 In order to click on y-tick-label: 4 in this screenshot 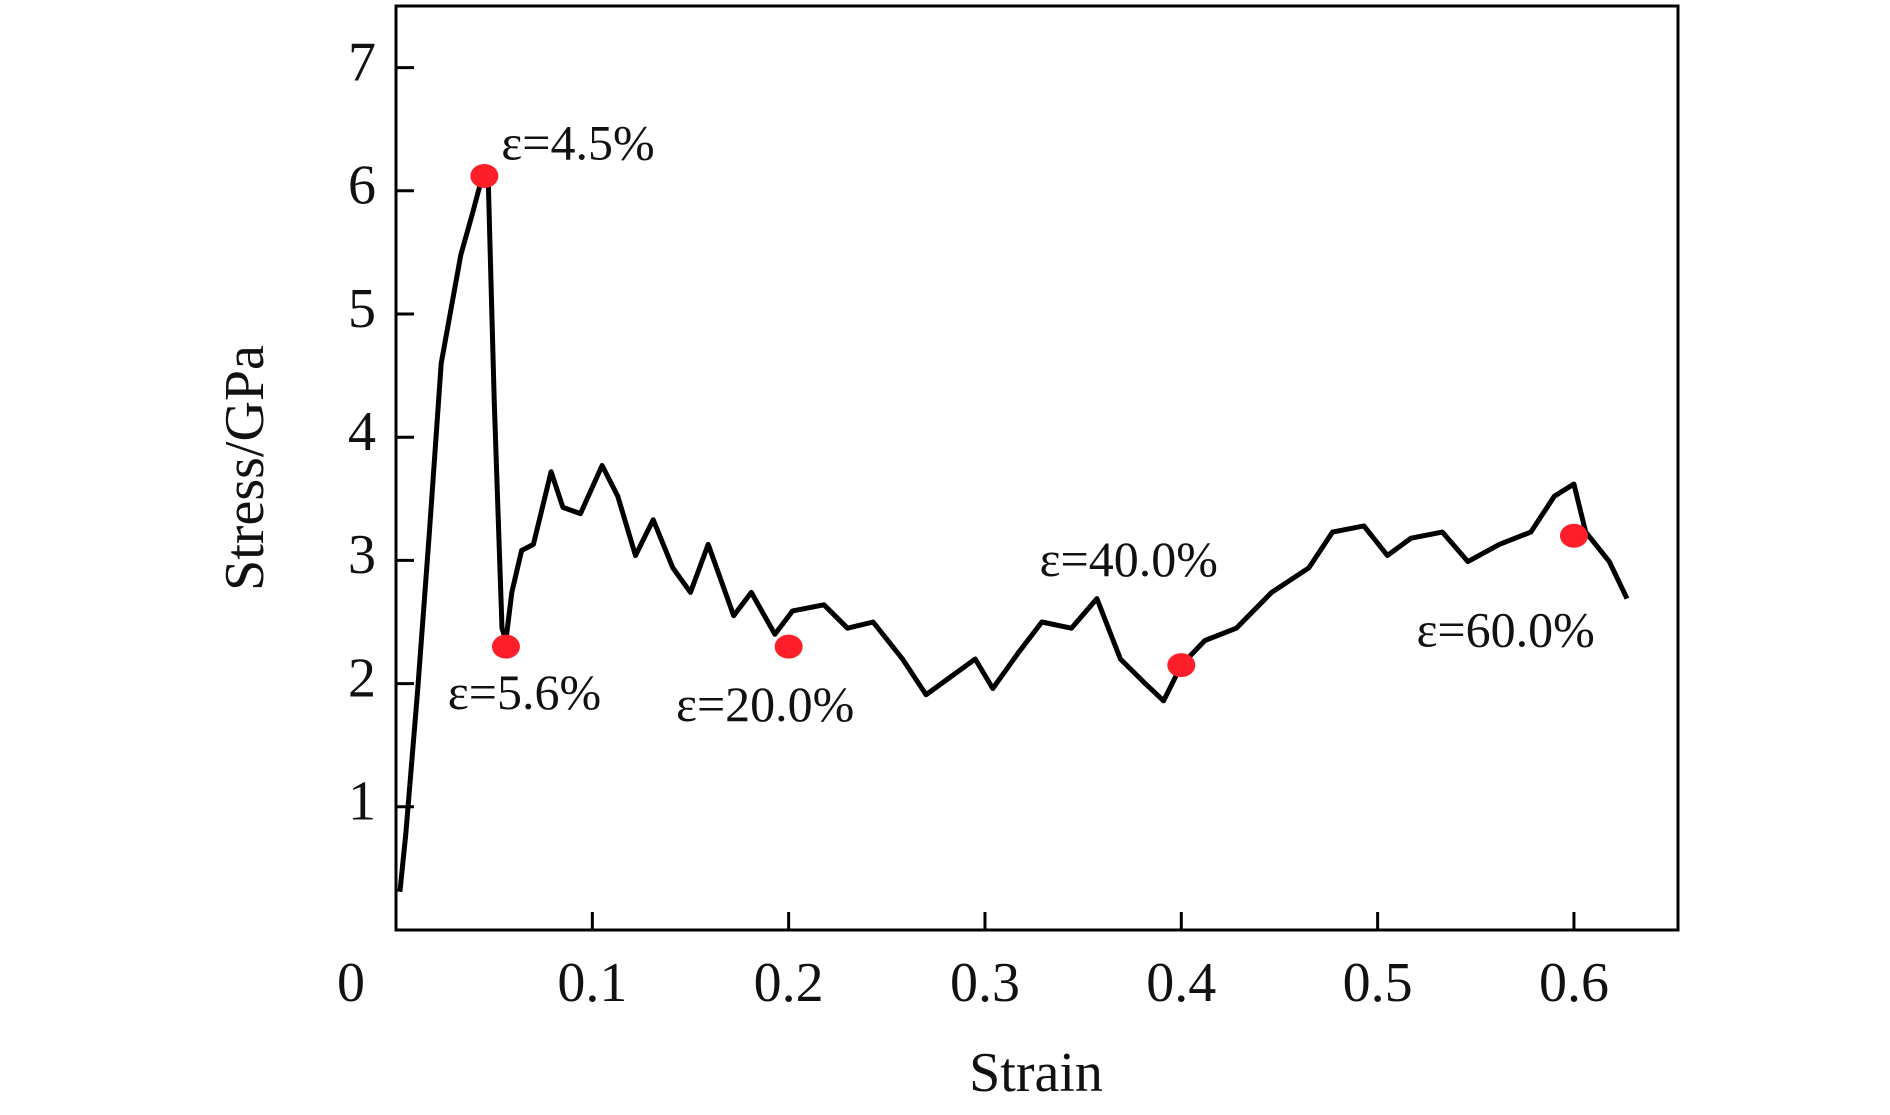, I will do `click(362, 432)`.